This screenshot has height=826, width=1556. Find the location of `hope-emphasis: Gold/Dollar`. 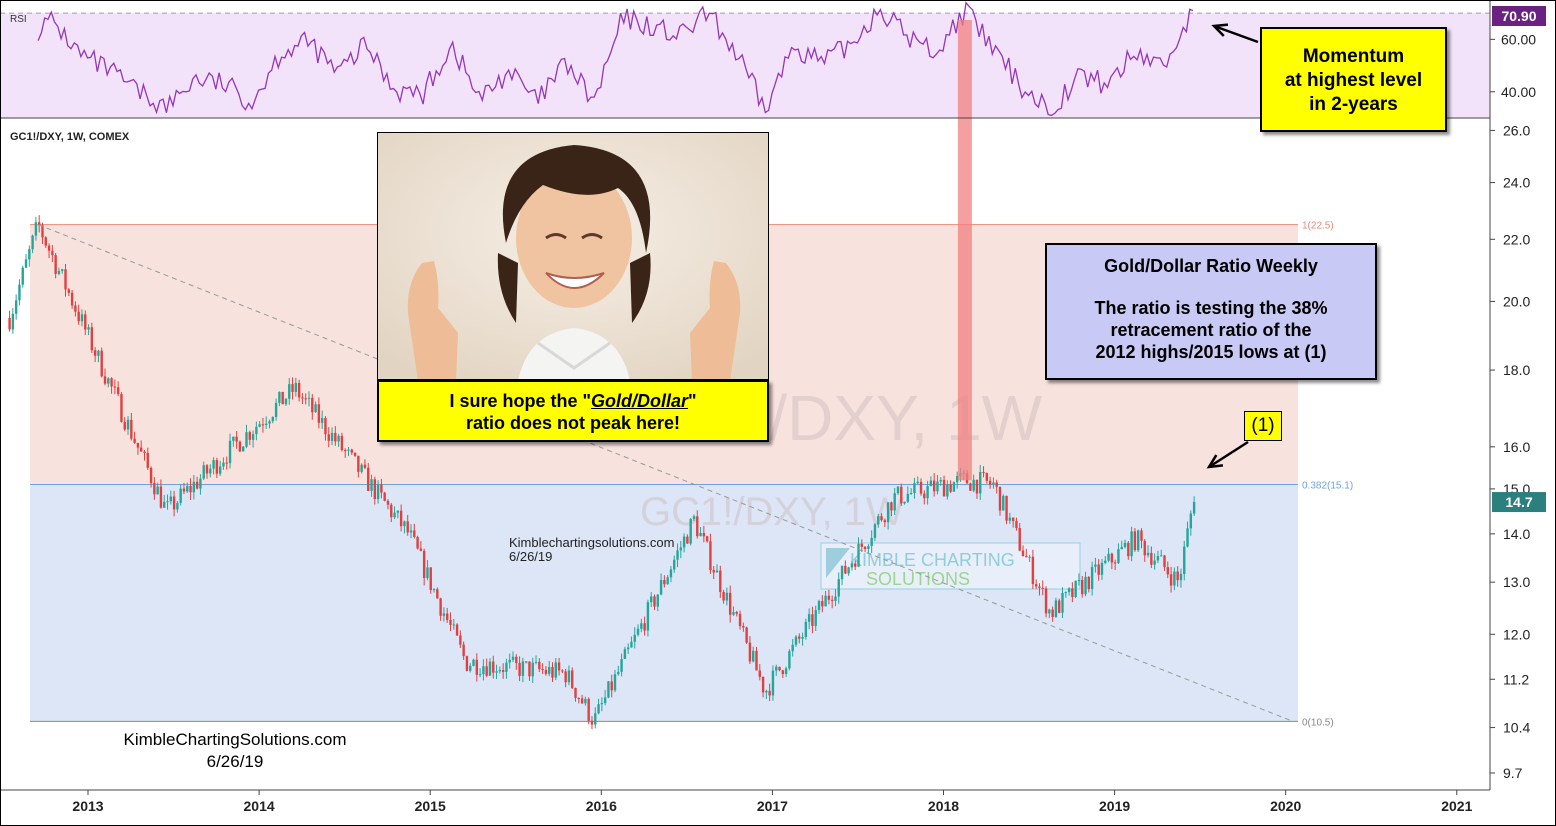

hope-emphasis: Gold/Dollar is located at coordinates (640, 401).